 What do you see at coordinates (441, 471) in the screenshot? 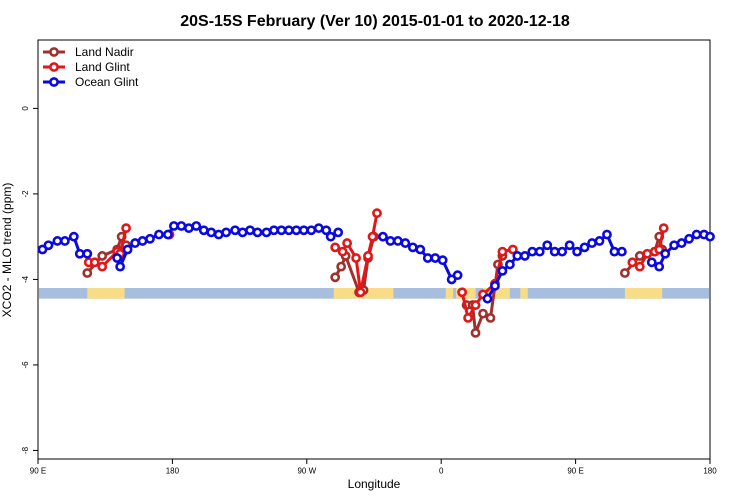
I see `x-tick-label: 0` at bounding box center [441, 471].